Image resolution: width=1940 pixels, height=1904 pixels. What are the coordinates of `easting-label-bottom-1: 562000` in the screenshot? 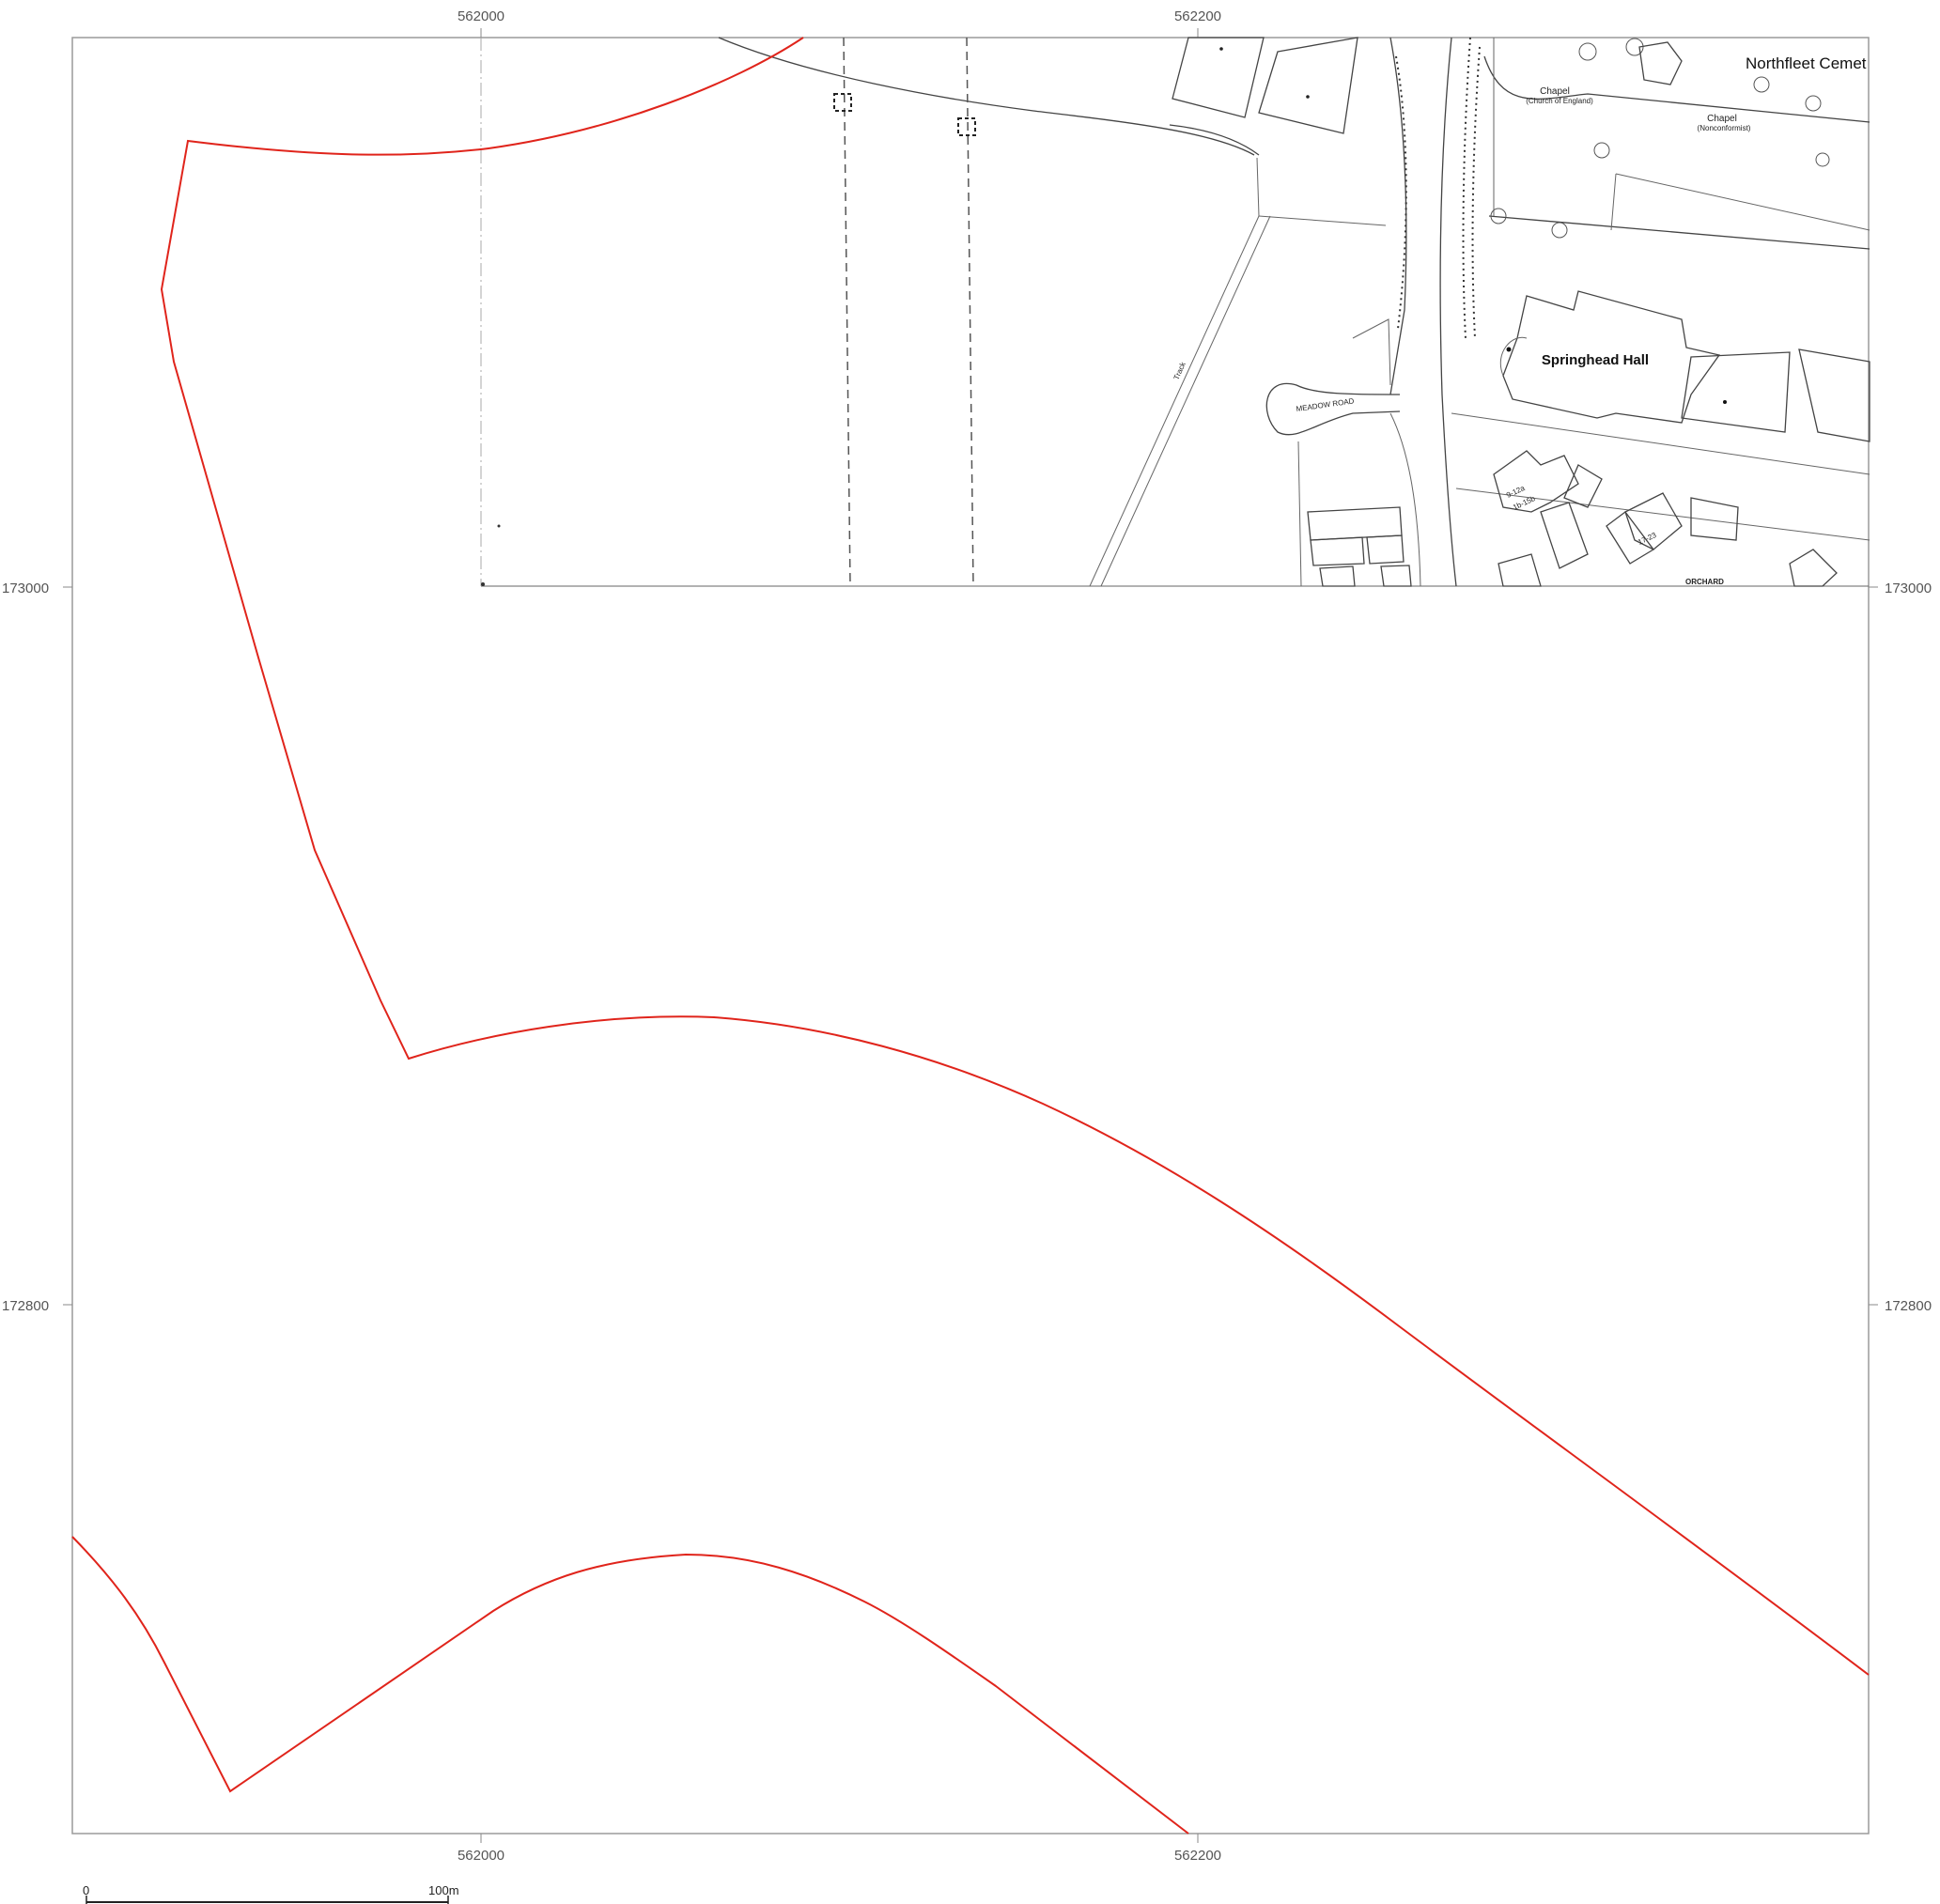 It's located at (481, 1856).